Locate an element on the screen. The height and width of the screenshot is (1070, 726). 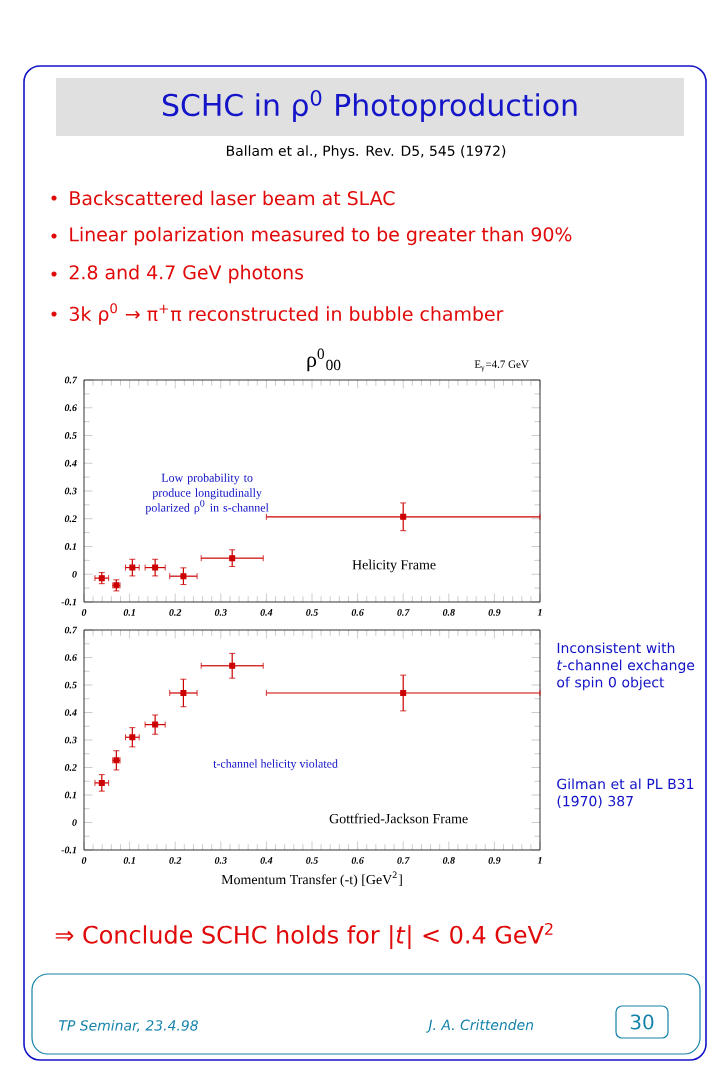
text: Backscattered laser beam at SLAC is located at coordinates (232, 198).